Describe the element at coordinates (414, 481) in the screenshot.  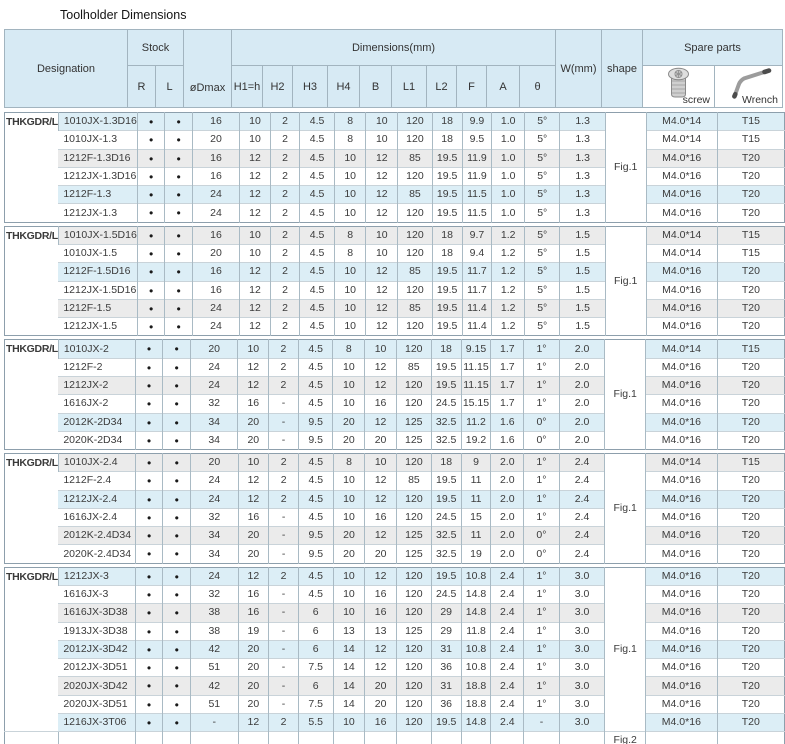
I see `l1-cell: 85` at that location.